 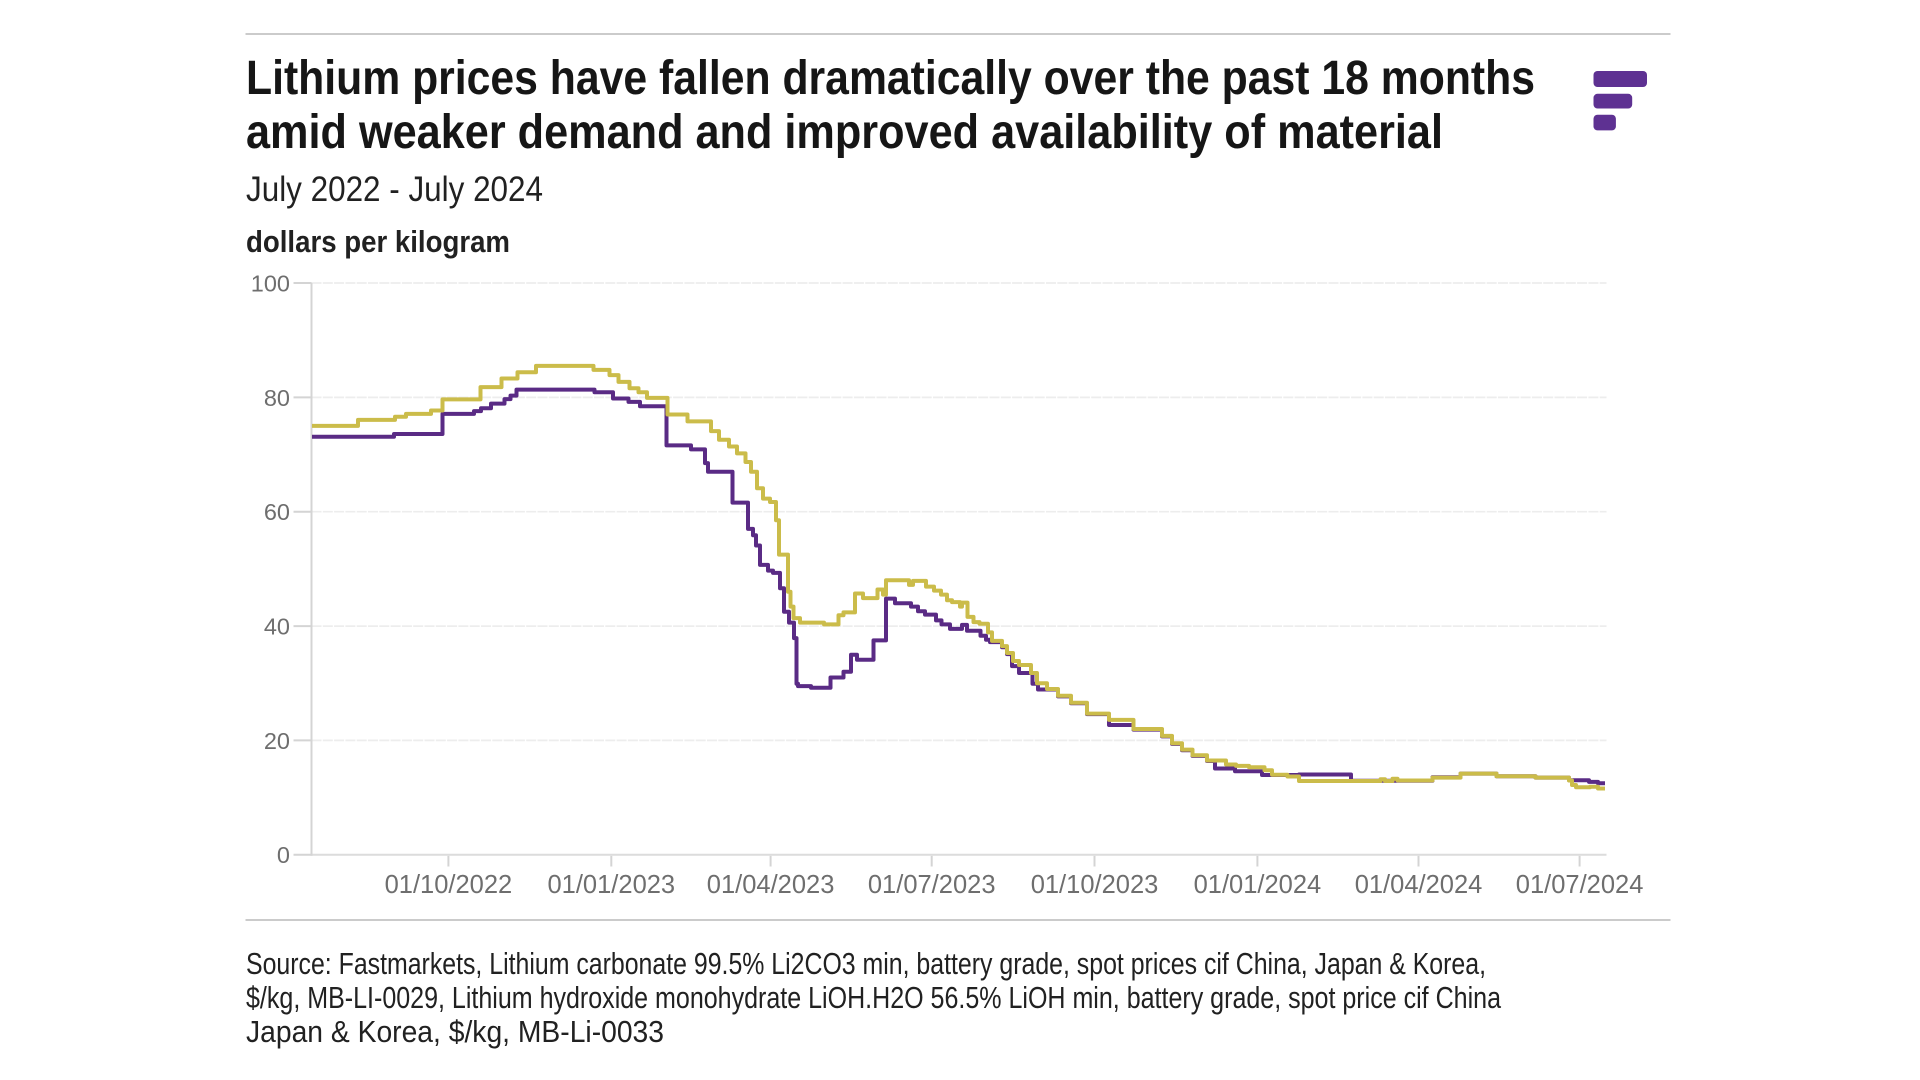 What do you see at coordinates (1258, 885) in the screenshot?
I see `svg-text: 01/01/2024` at bounding box center [1258, 885].